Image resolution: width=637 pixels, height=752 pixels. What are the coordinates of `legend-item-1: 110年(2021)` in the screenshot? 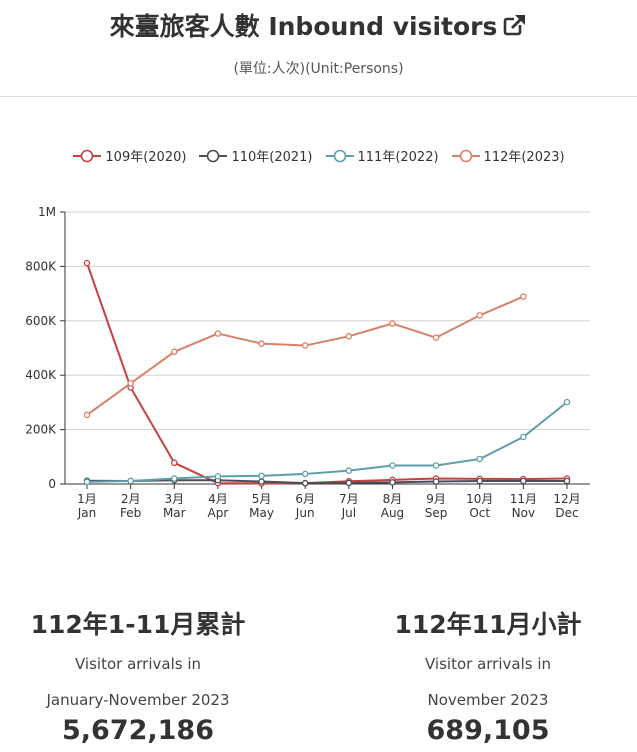 It's located at (255, 155).